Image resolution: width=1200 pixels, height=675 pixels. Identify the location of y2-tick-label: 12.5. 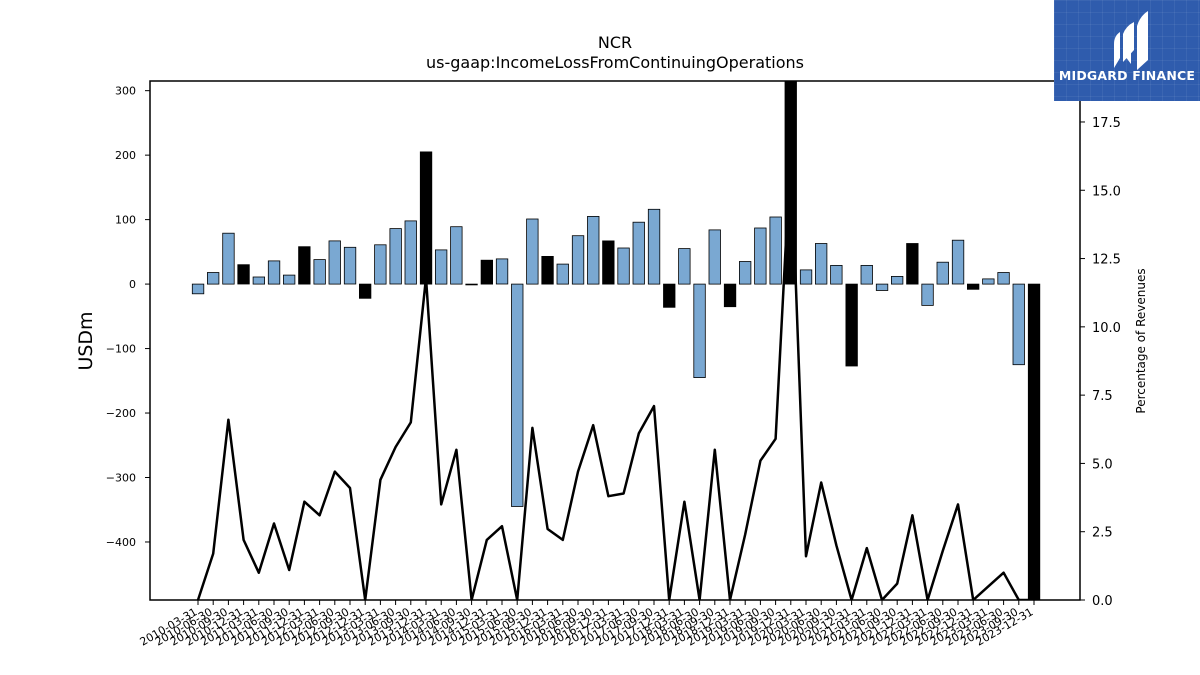
(1106, 260).